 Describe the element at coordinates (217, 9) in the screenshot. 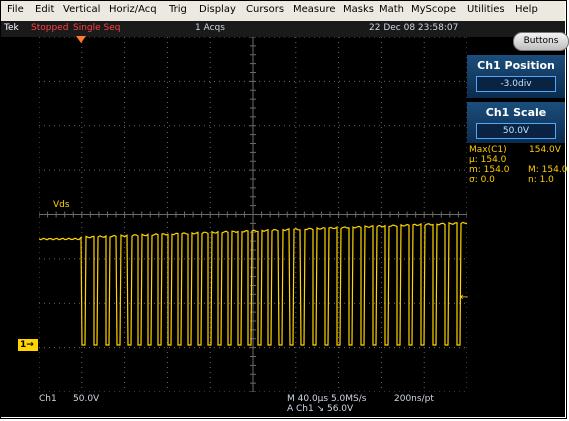

I see `menu-display: Display` at that location.